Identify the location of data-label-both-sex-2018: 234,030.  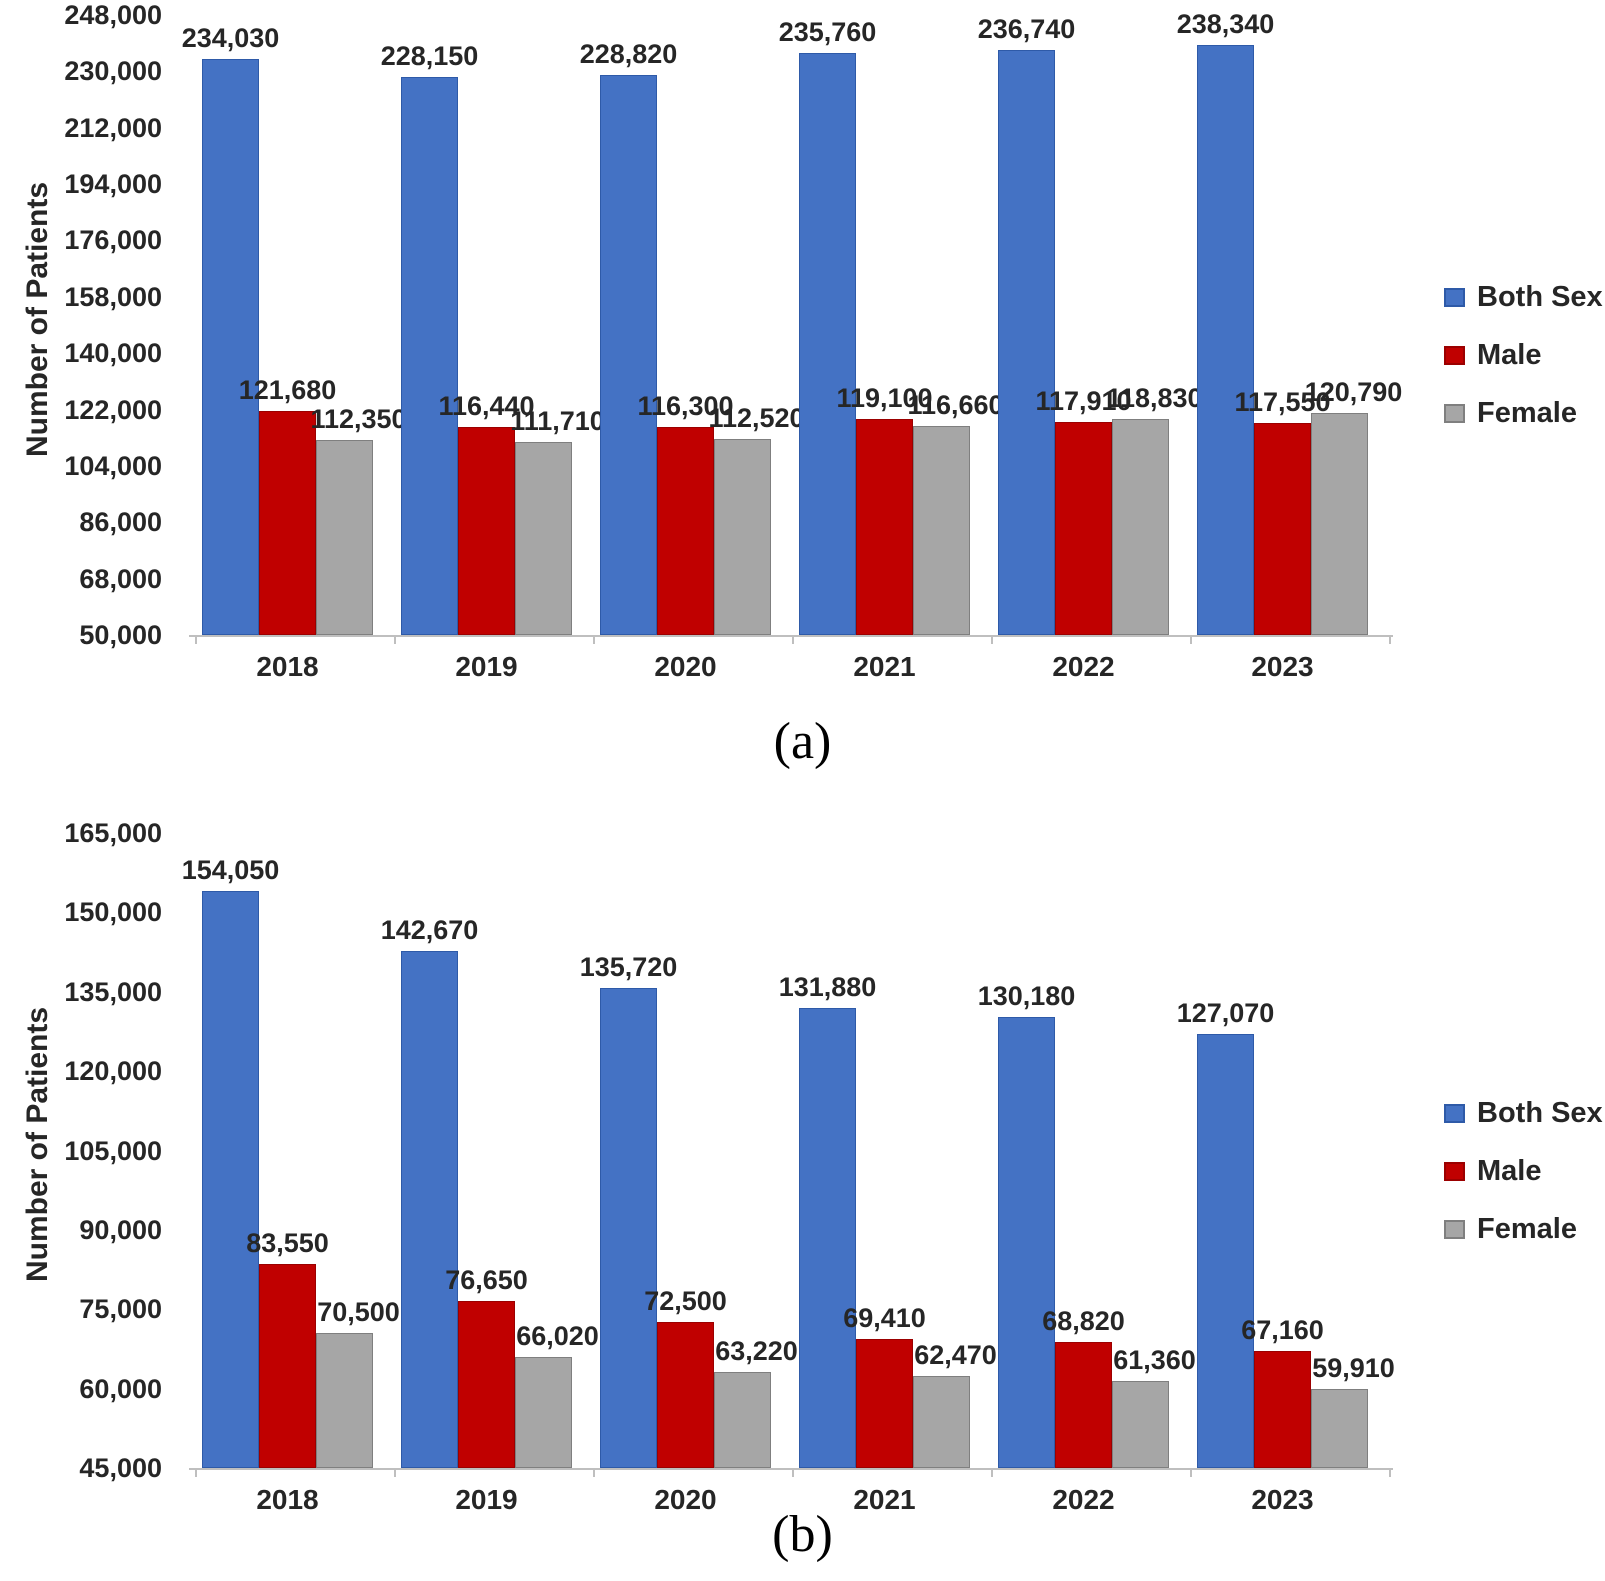
(230, 37).